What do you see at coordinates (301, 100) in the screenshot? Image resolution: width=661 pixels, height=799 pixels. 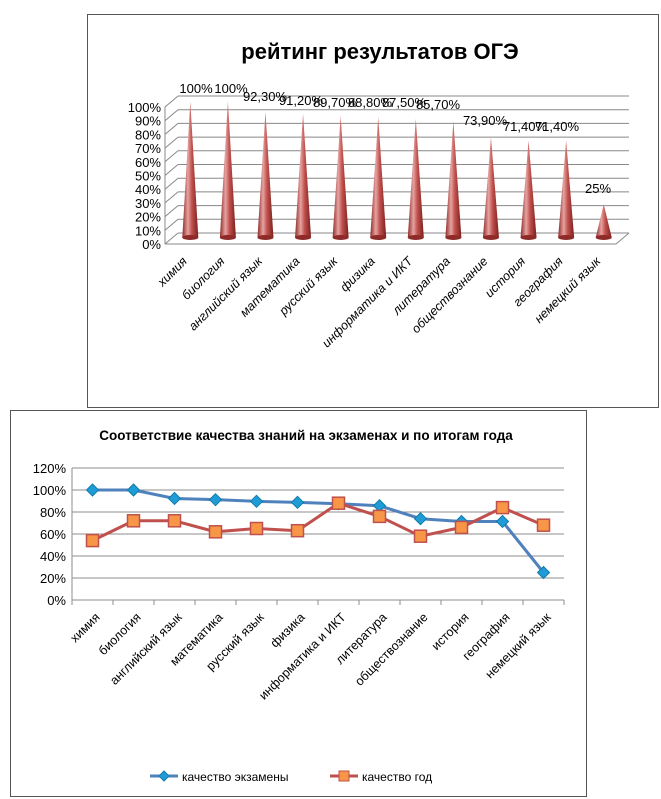 I see `data-label: 91,20%` at bounding box center [301, 100].